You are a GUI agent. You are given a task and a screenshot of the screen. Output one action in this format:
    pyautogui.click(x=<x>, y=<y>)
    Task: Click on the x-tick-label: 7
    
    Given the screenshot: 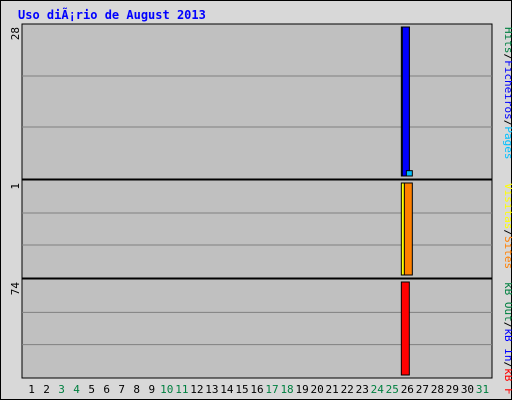 What is the action you would take?
    pyautogui.click(x=121, y=389)
    